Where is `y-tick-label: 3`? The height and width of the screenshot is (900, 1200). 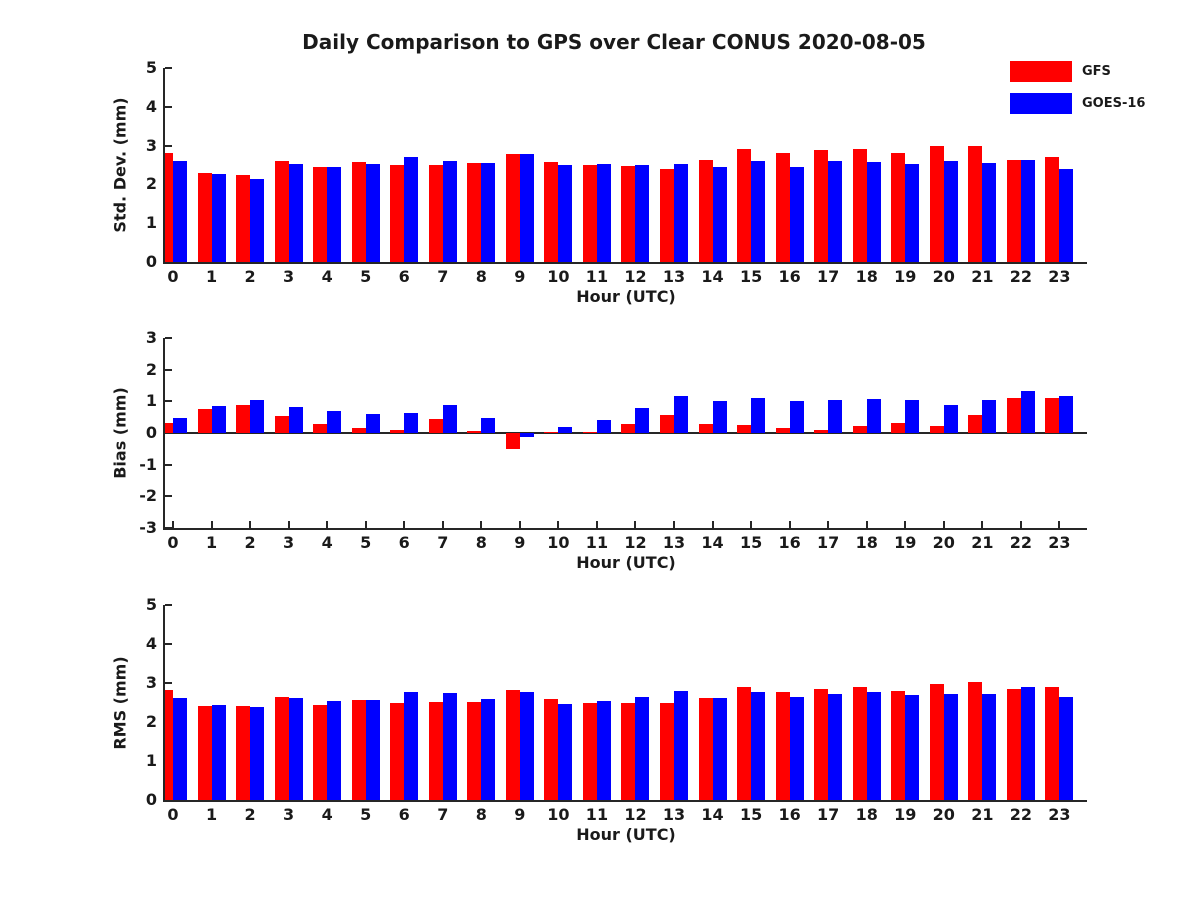
y-tick-label: 3 is located at coordinates (151, 145).